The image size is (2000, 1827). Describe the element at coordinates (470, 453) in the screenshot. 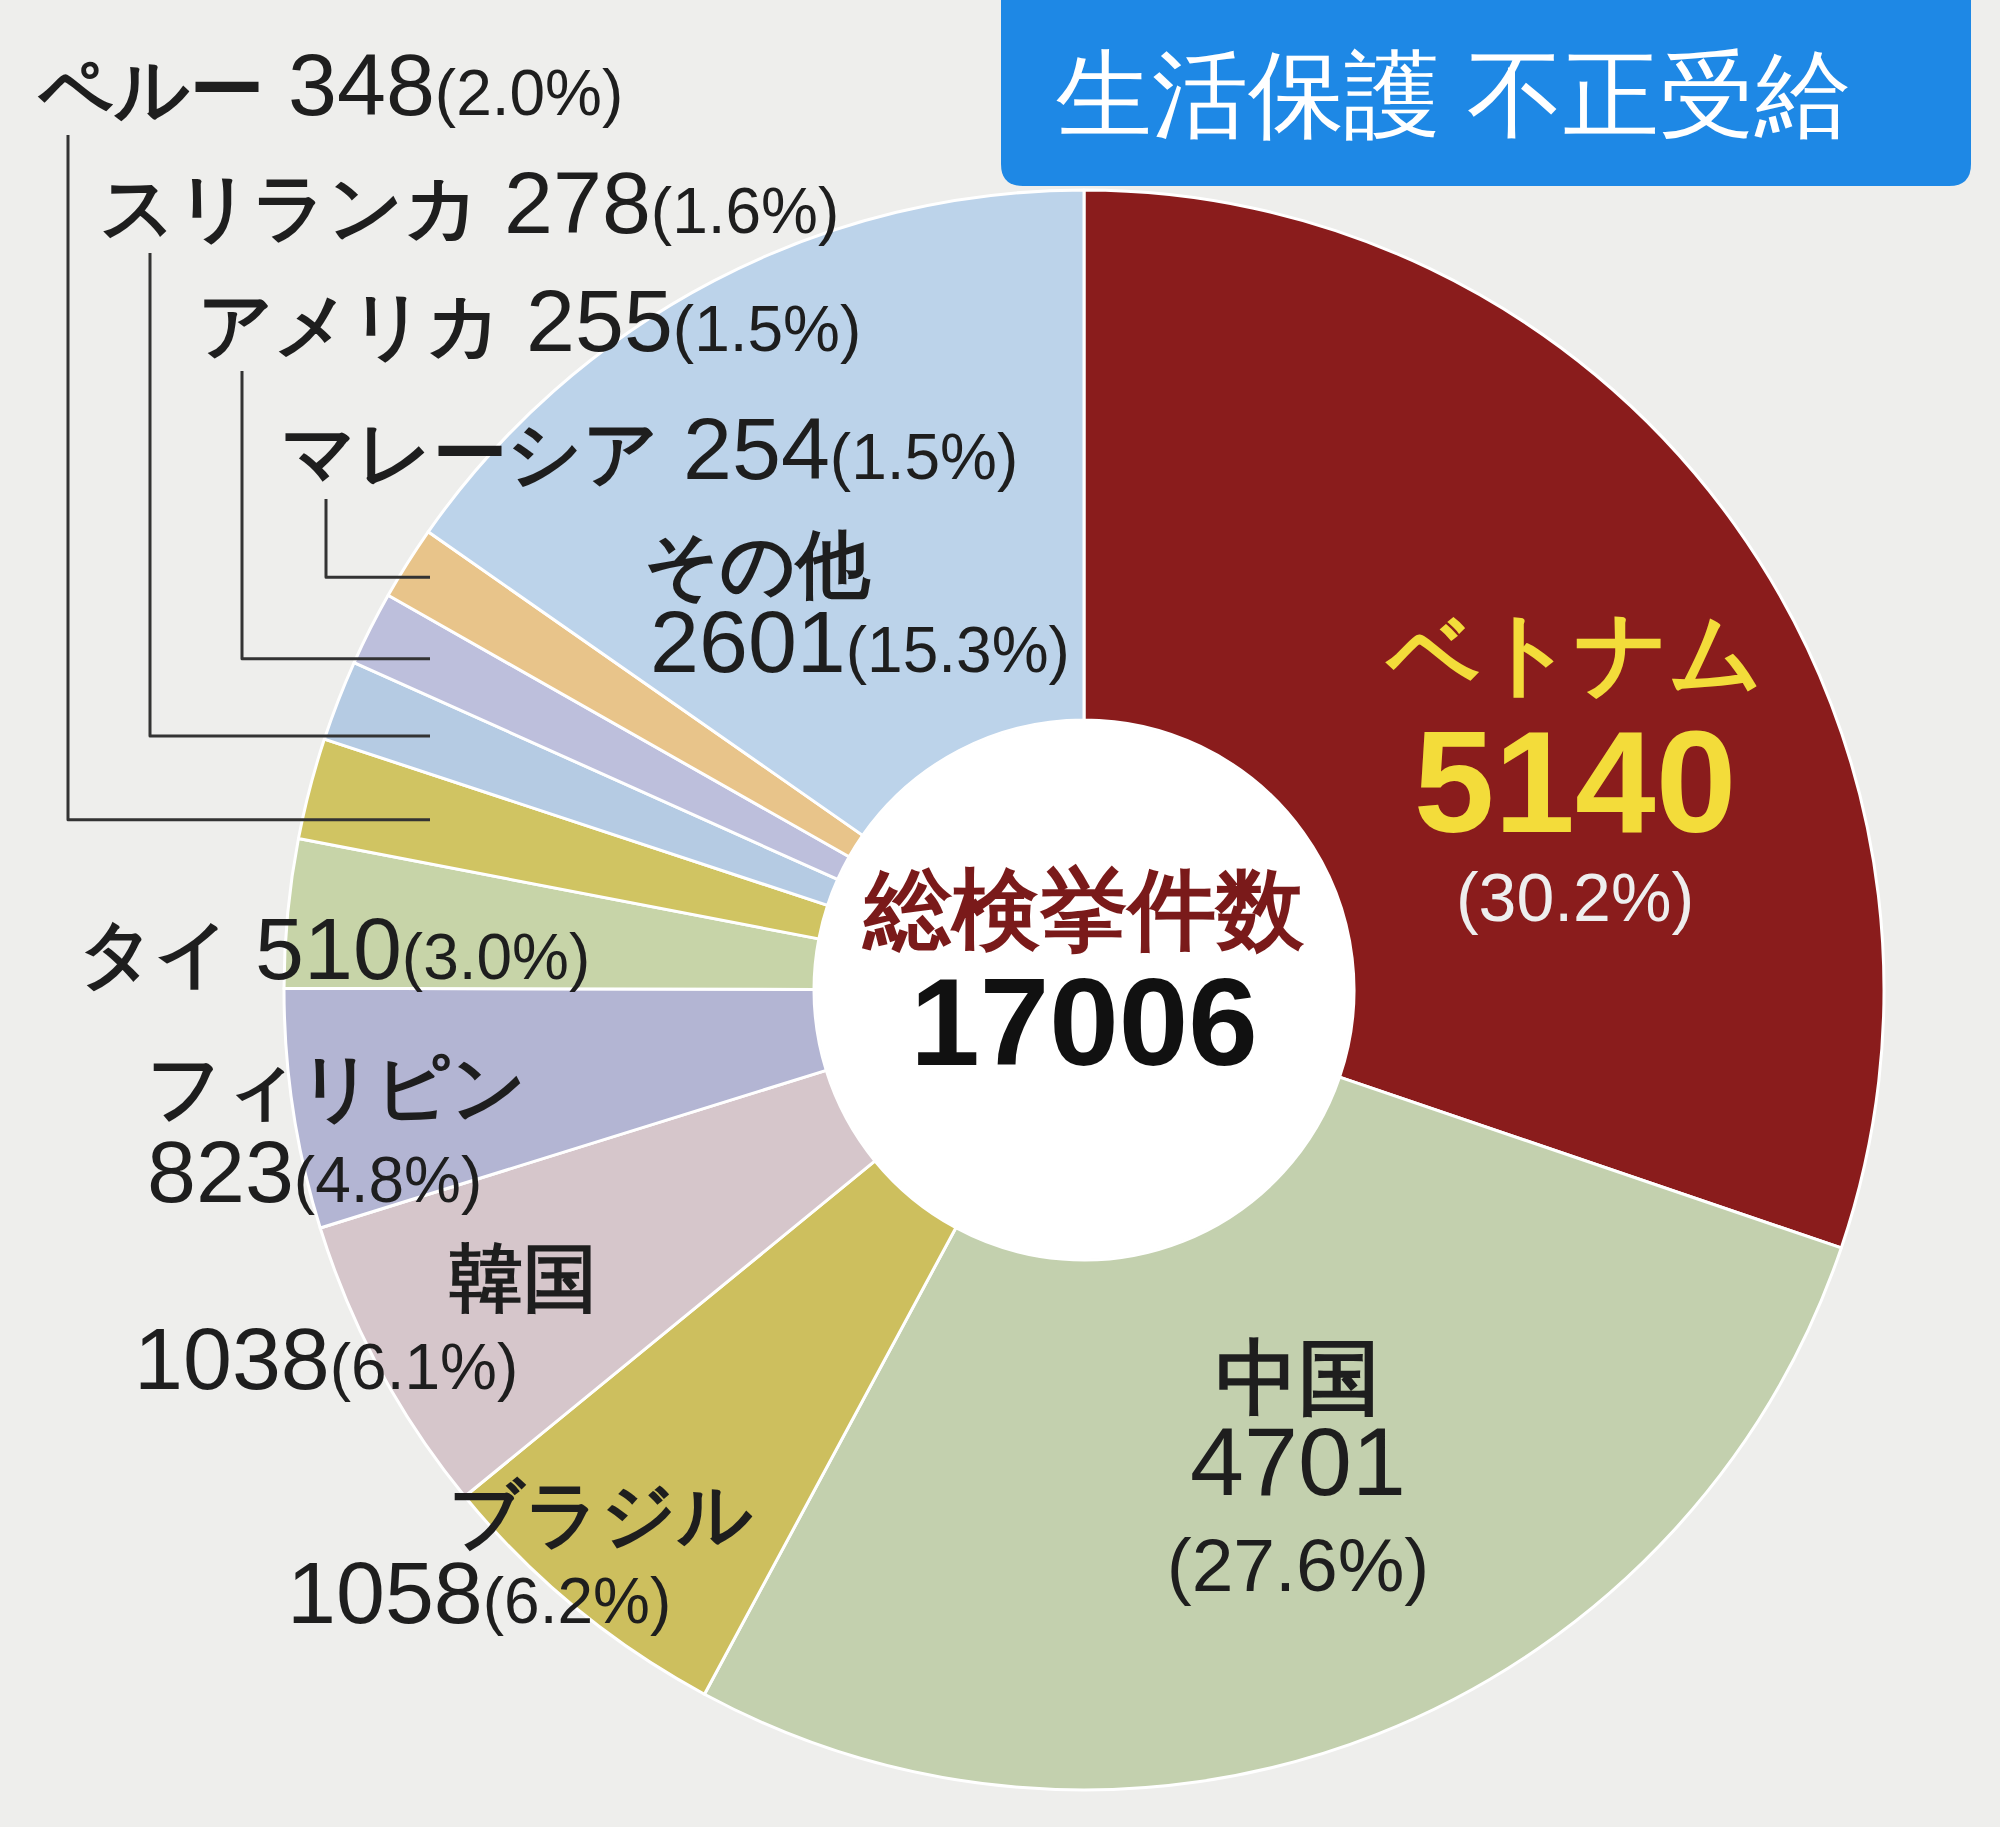

I see `category-label: マレーシア` at that location.